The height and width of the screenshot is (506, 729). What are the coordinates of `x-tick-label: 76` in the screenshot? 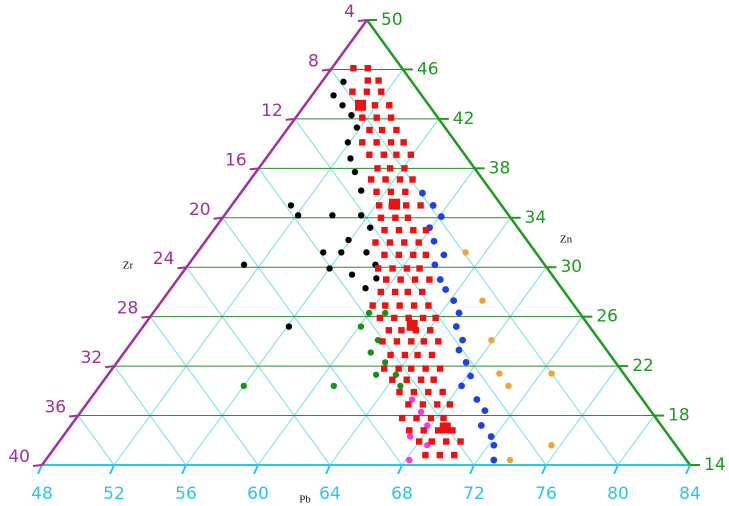 It's located at (546, 494).